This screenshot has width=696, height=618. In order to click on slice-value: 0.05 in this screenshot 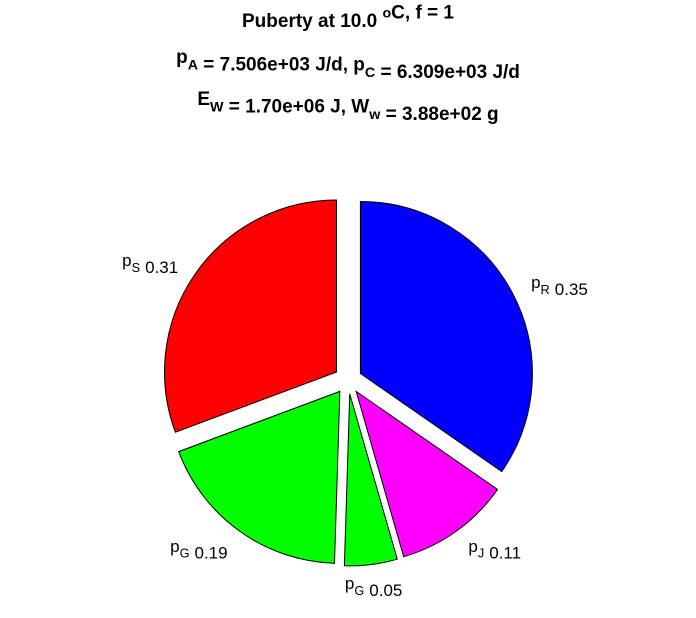, I will do `click(385, 590)`.